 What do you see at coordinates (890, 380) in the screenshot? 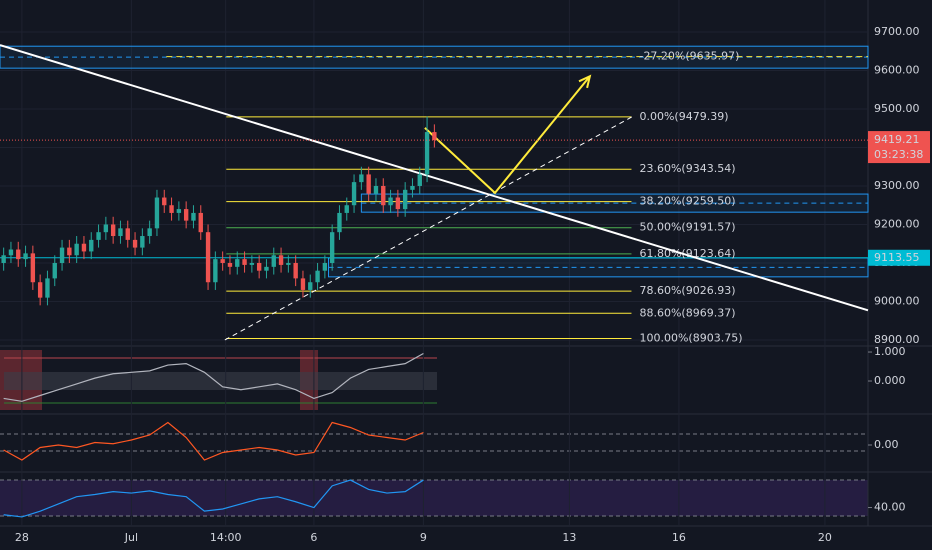
I see `y-tick-label: 0.000` at bounding box center [890, 380].